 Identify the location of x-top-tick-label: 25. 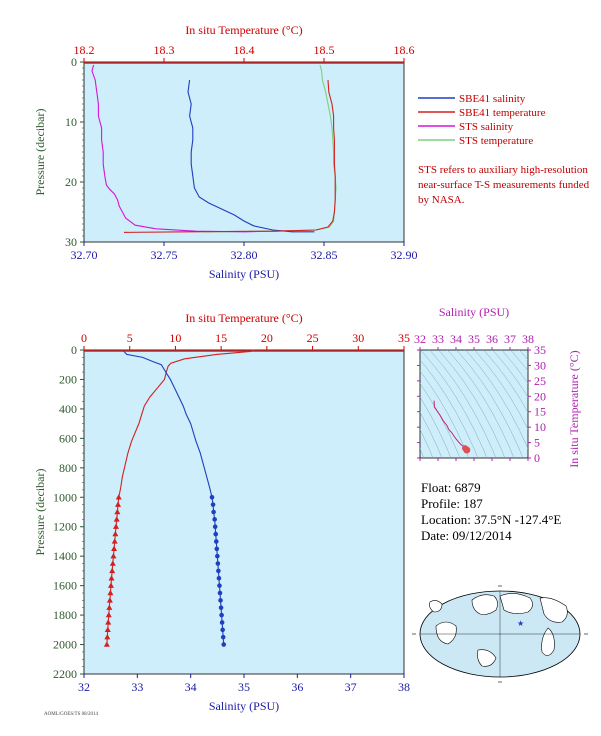
(313, 338).